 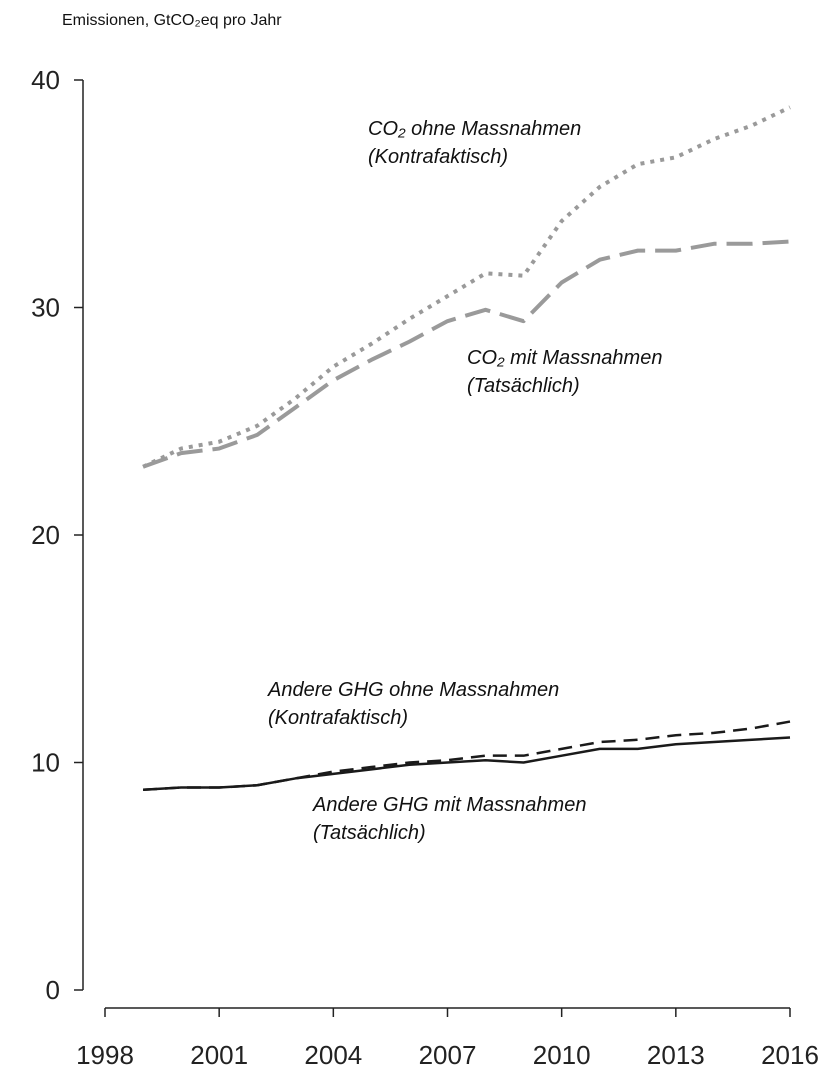 I want to click on y-tick-label: 40, so click(x=45, y=80).